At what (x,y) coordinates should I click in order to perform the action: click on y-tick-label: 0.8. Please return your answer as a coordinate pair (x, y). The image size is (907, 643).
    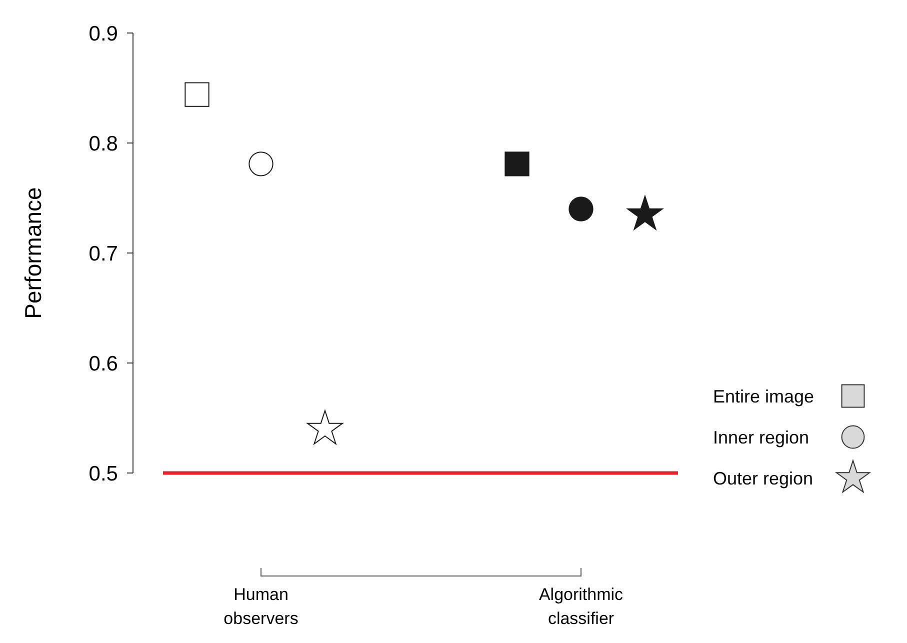
    Looking at the image, I should click on (103, 144).